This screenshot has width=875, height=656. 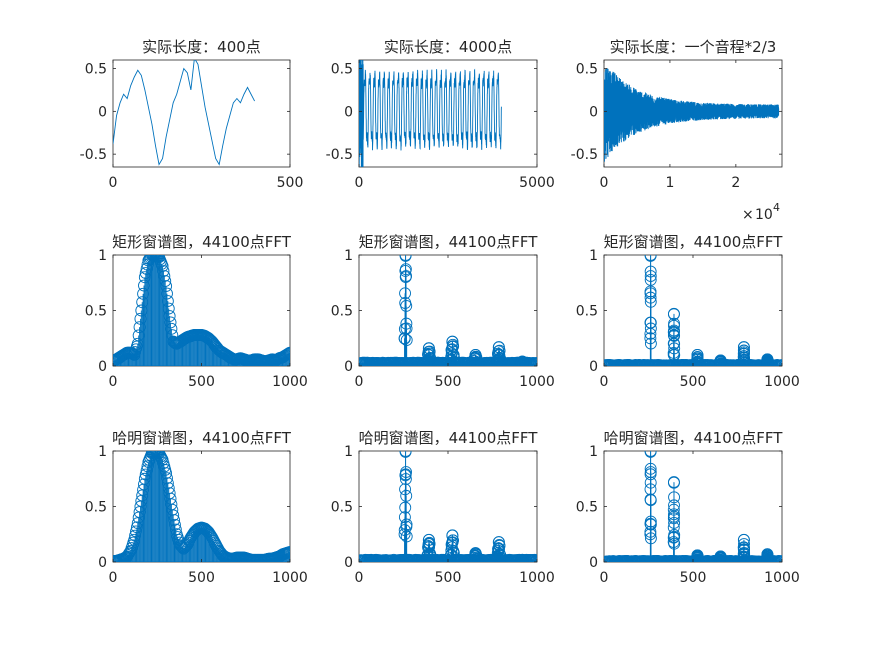 What do you see at coordinates (448, 382) in the screenshot?
I see `x-tick-label: 500` at bounding box center [448, 382].